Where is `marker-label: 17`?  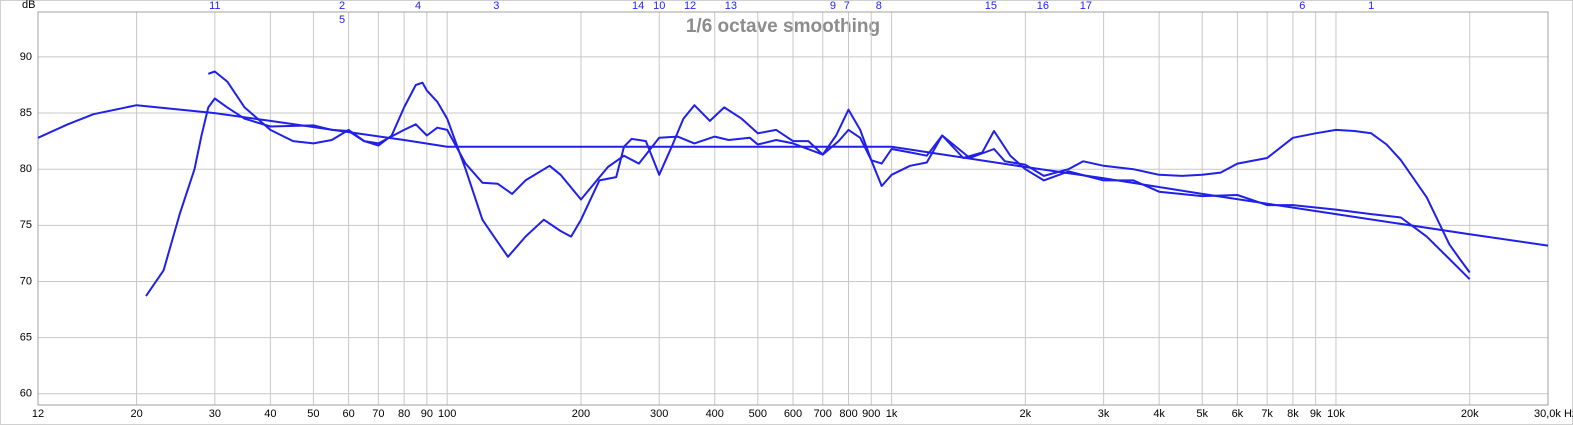 marker-label: 17 is located at coordinates (1086, 6).